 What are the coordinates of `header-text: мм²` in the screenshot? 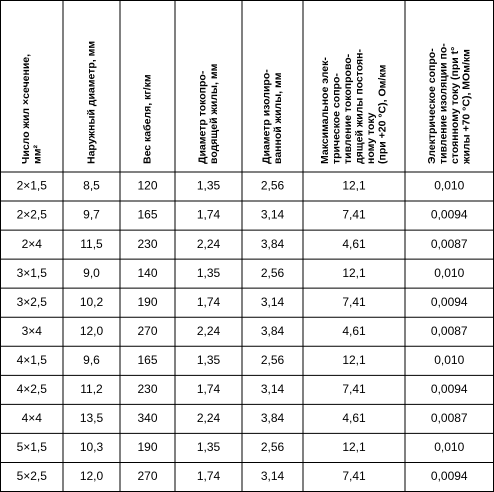 It's located at (37, 154).